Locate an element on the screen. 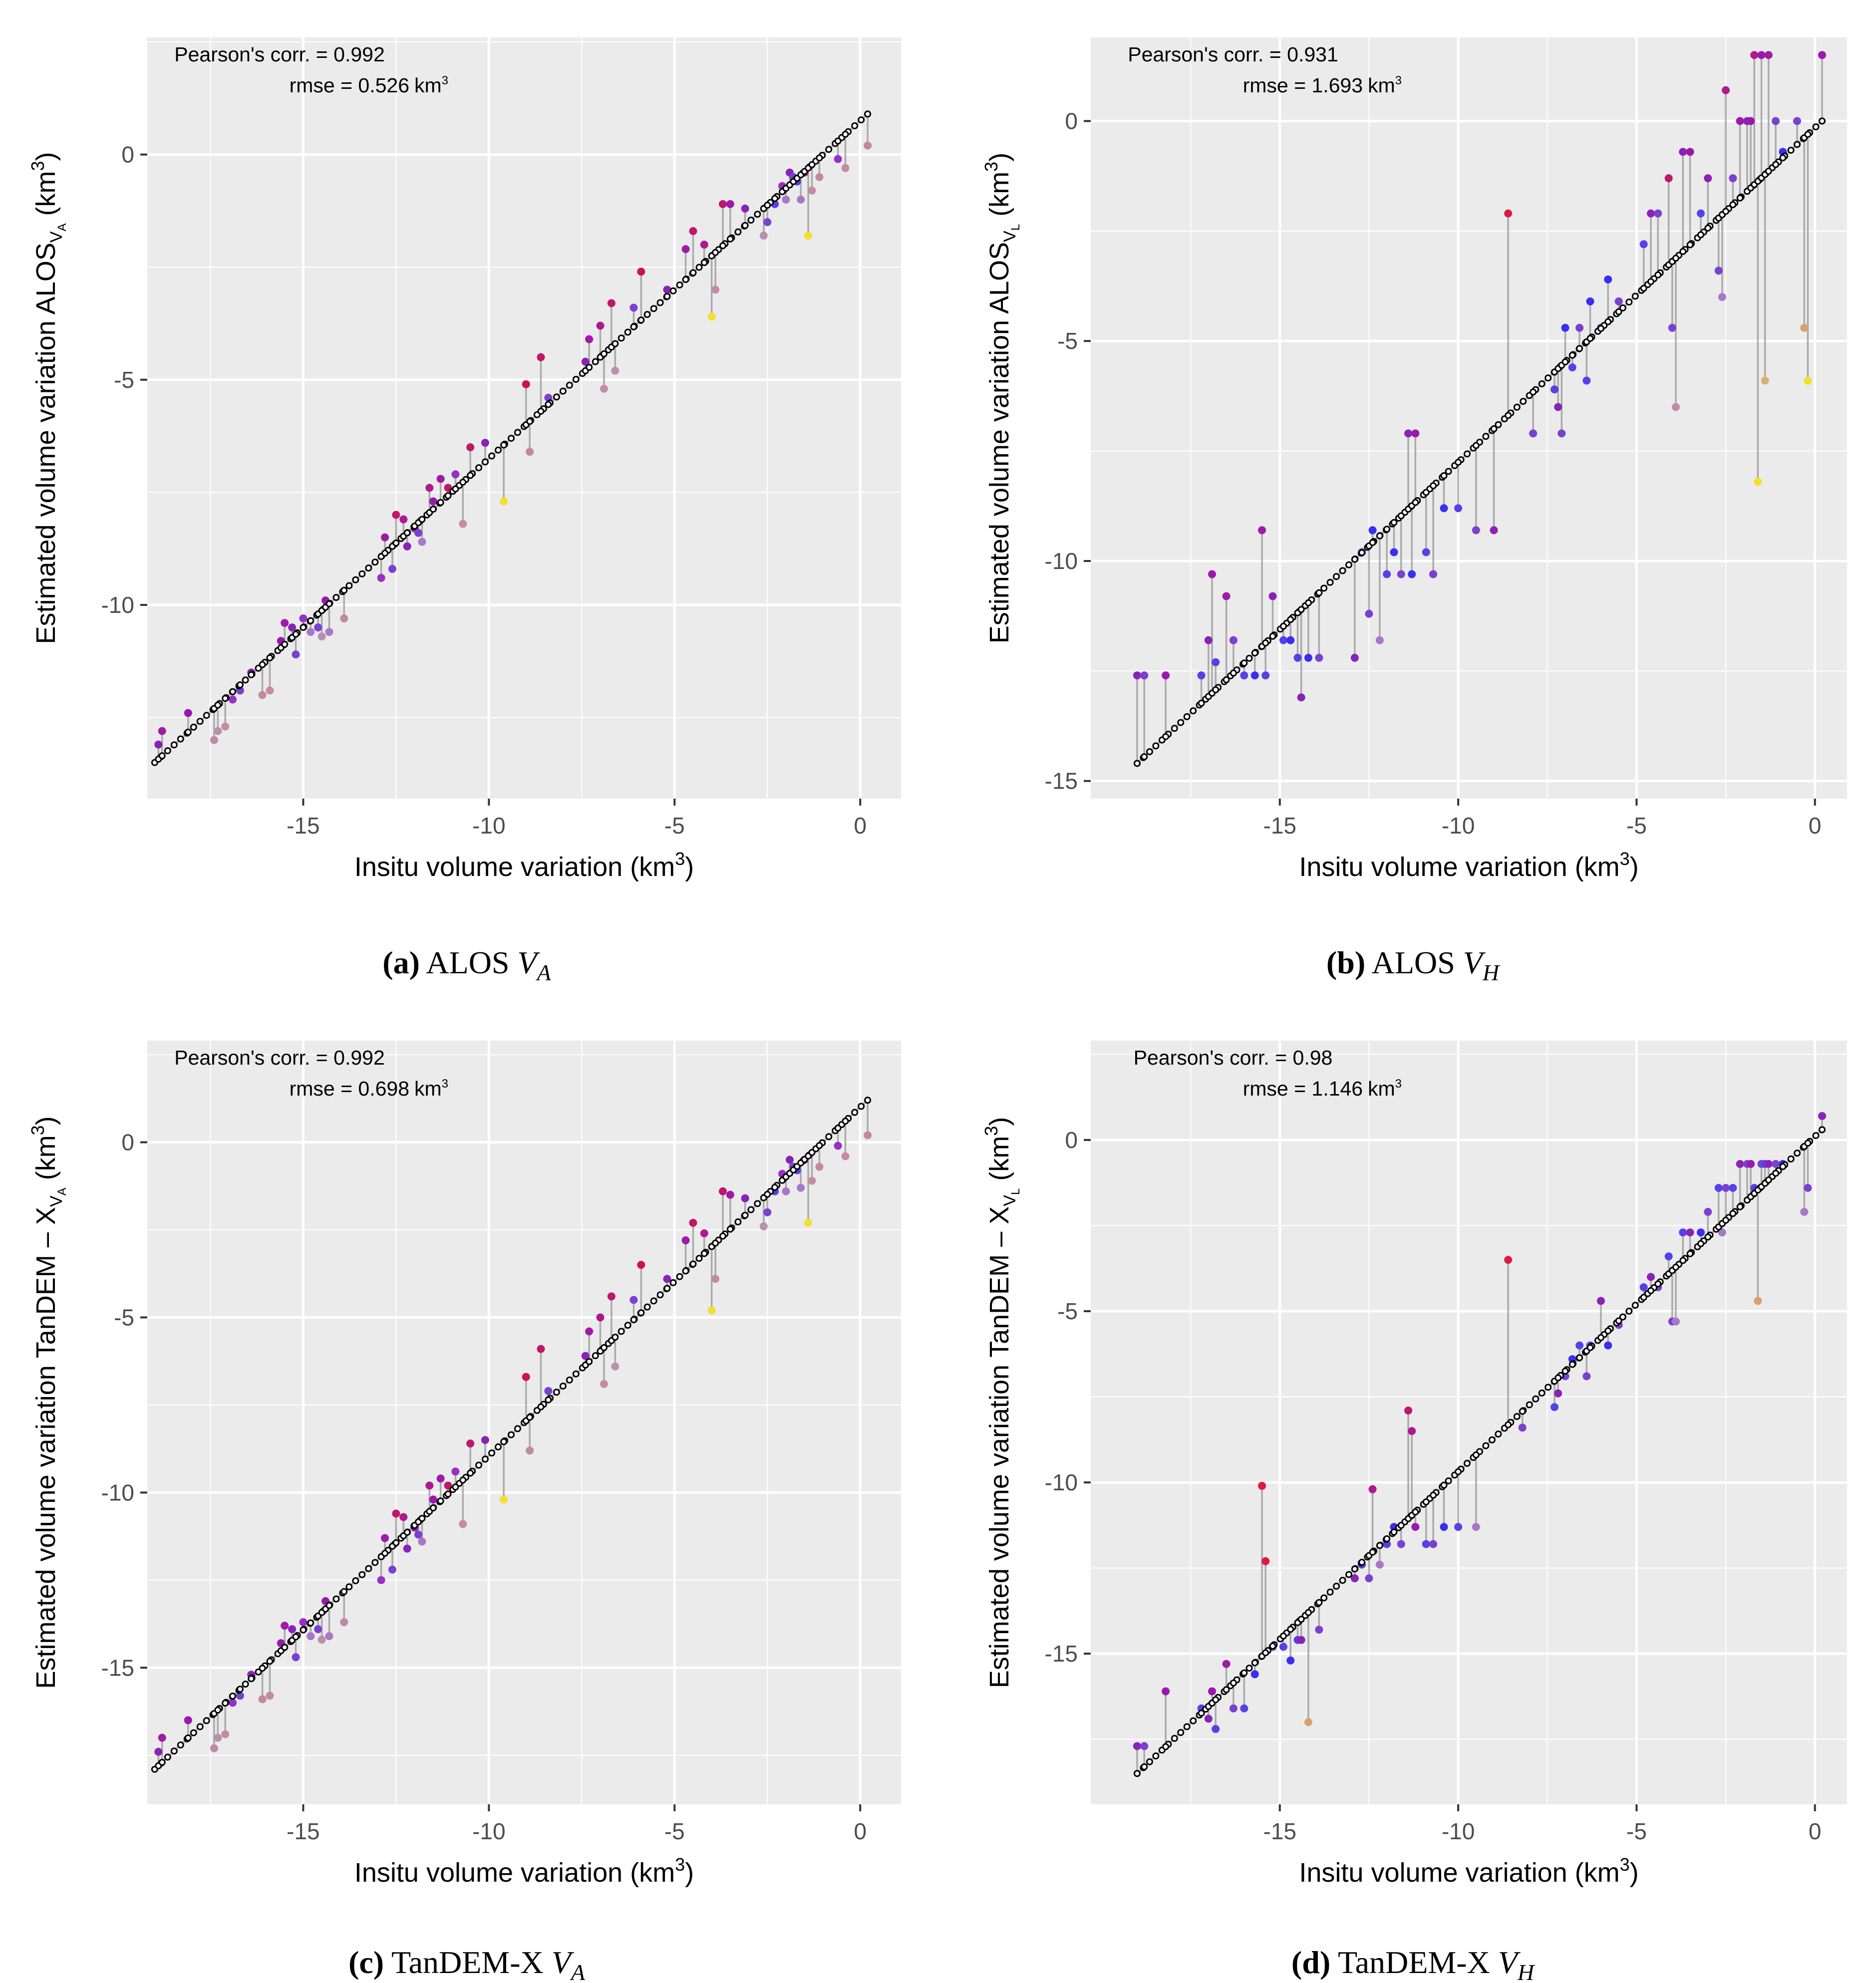 The image size is (1876, 1983). x-tick-label: -15 is located at coordinates (303, 826).